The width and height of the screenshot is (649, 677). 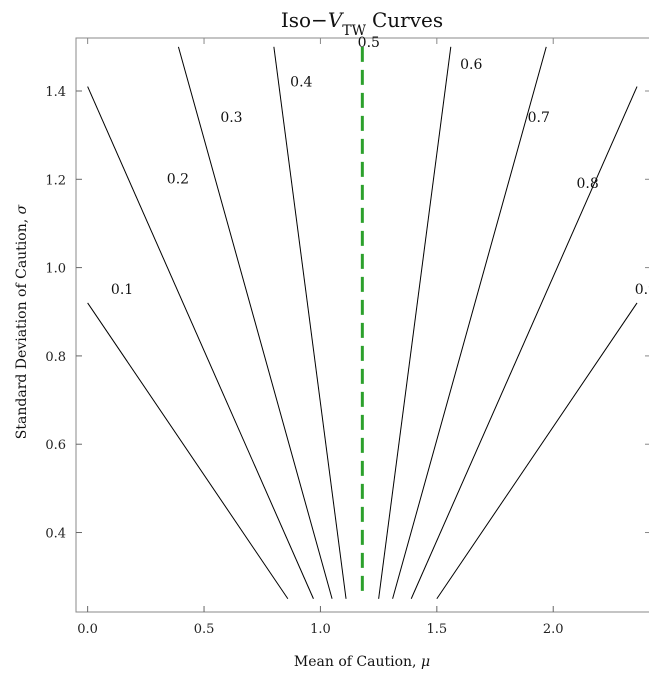 What do you see at coordinates (55, 92) in the screenshot?
I see `y-tick-label: 1.4` at bounding box center [55, 92].